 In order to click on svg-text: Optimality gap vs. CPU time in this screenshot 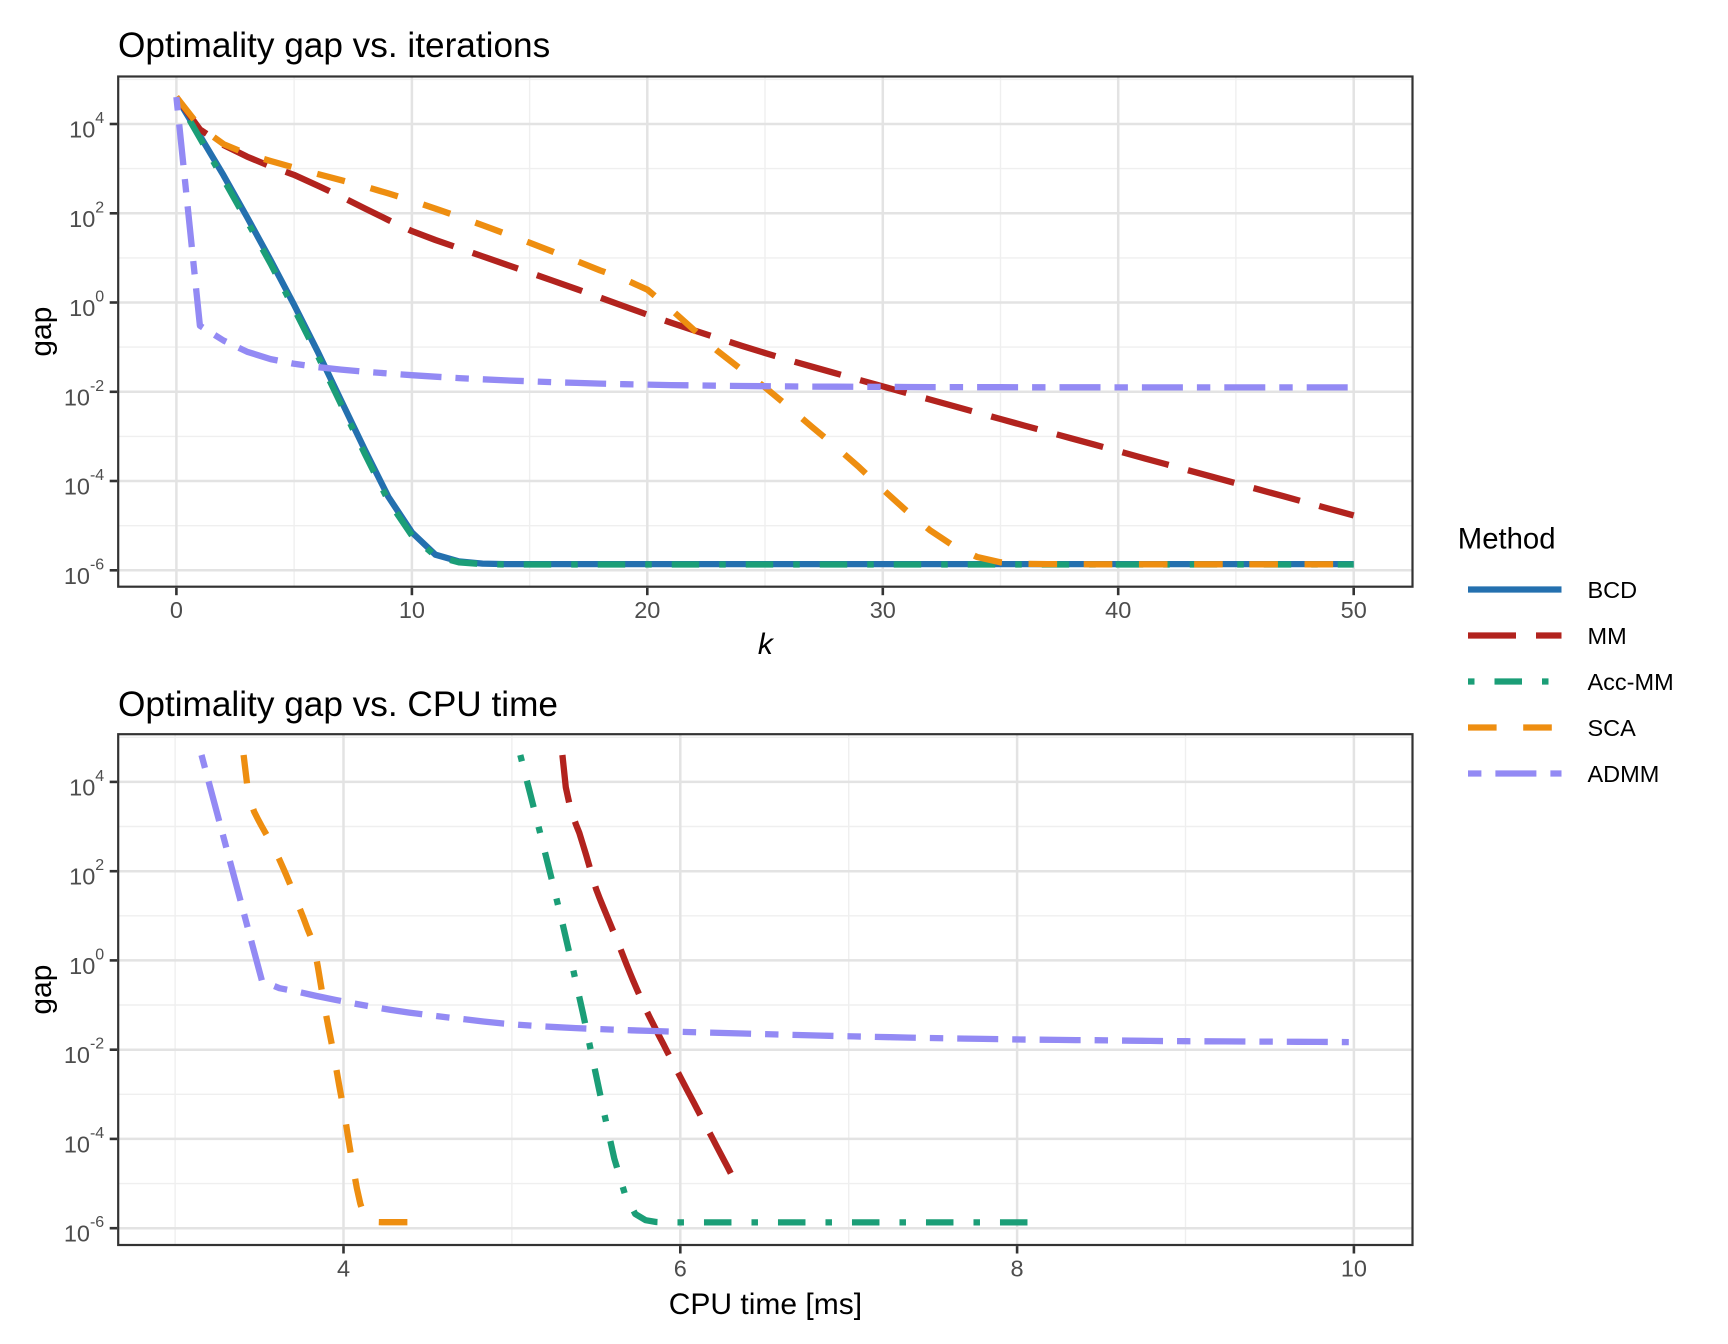, I will do `click(338, 704)`.